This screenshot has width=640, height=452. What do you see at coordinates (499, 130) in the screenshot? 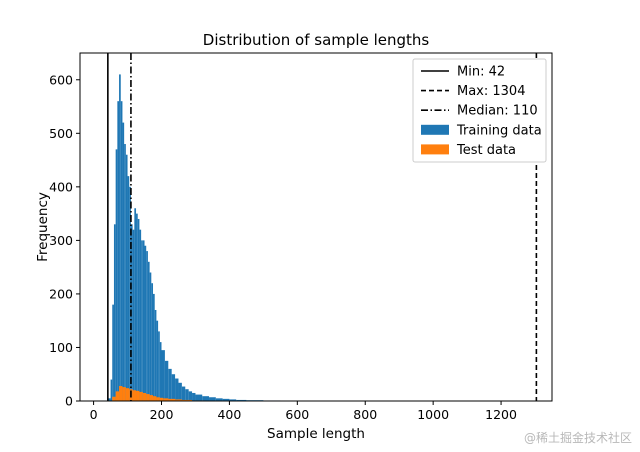
I see `legend-label: Training data` at bounding box center [499, 130].